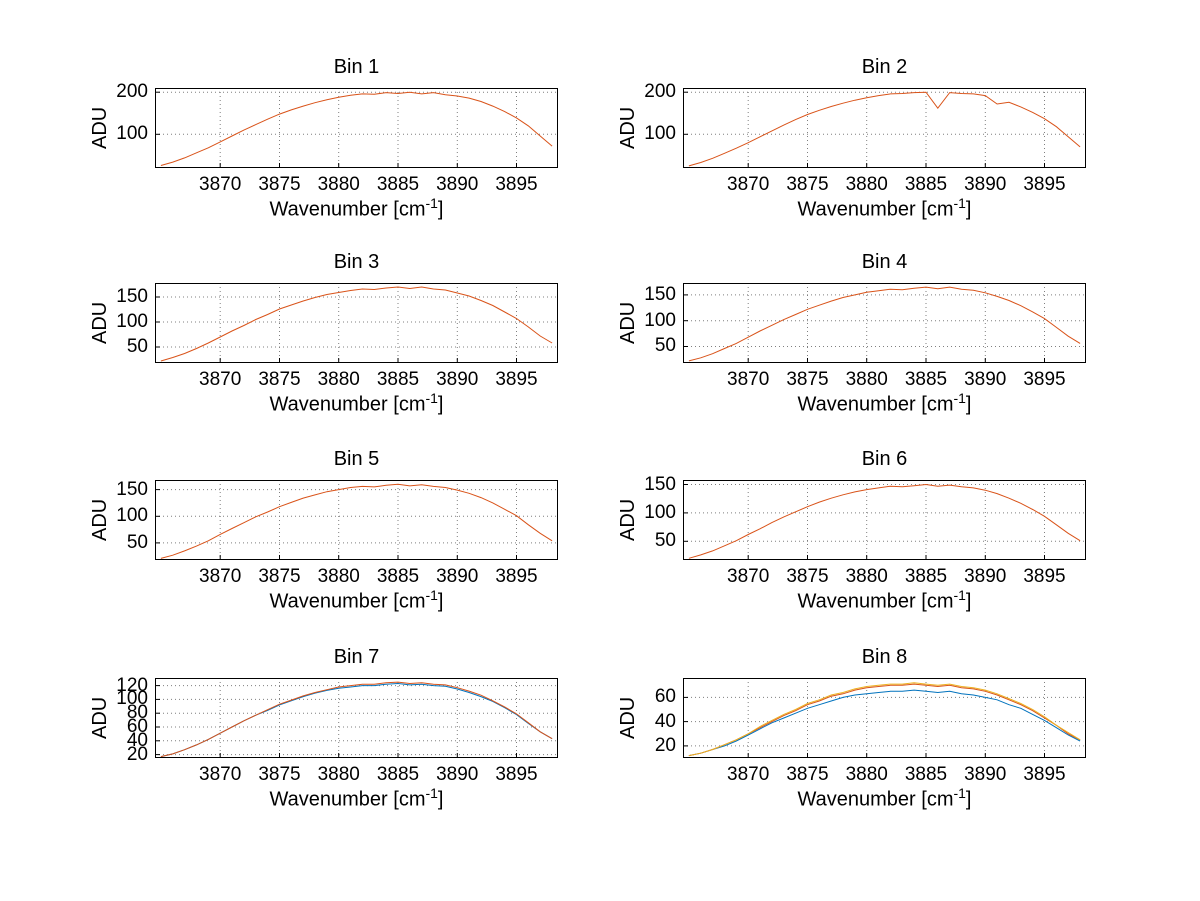  What do you see at coordinates (356, 67) in the screenshot?
I see `subplot-title: Bin 1` at bounding box center [356, 67].